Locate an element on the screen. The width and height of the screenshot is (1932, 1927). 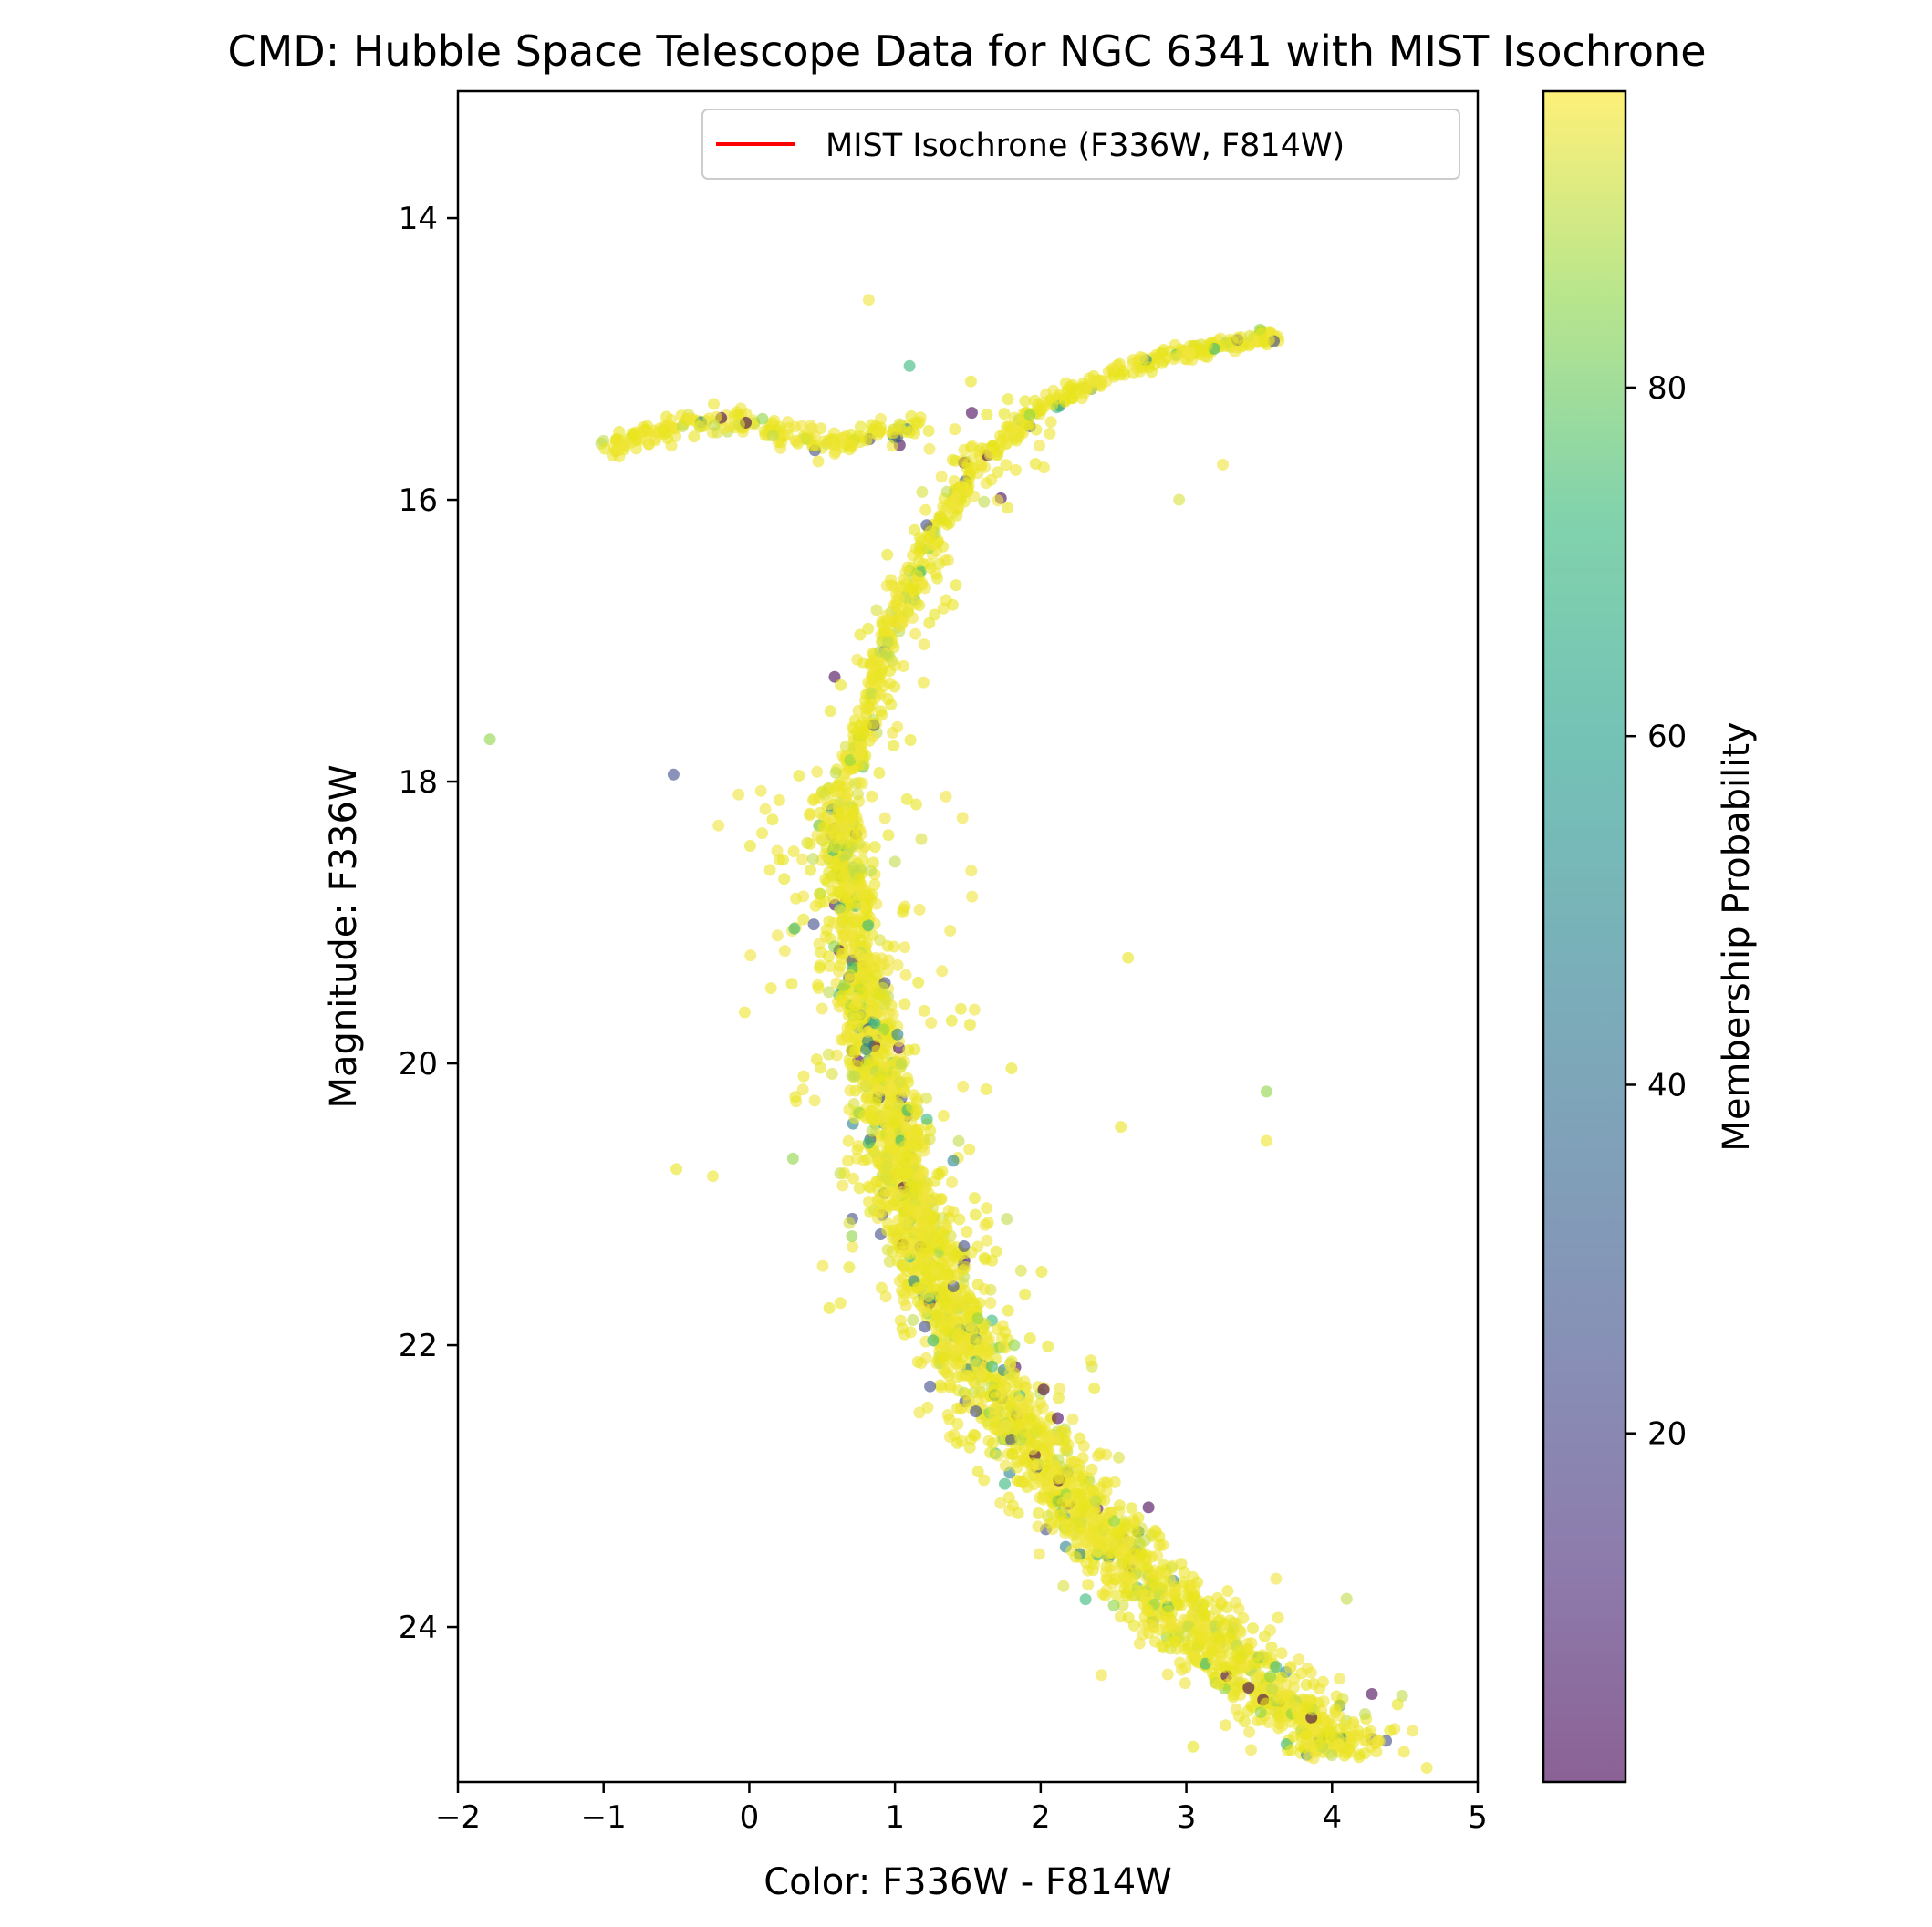
colorbar is located at coordinates (1584, 936).